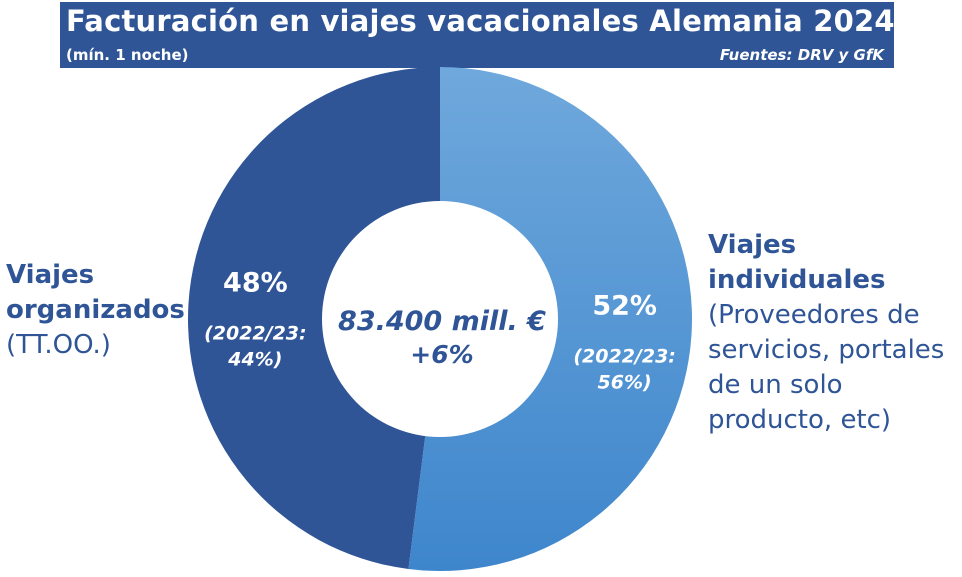 The width and height of the screenshot is (962, 577). What do you see at coordinates (254, 359) in the screenshot?
I see `slice-label-1-2: 44%)` at bounding box center [254, 359].